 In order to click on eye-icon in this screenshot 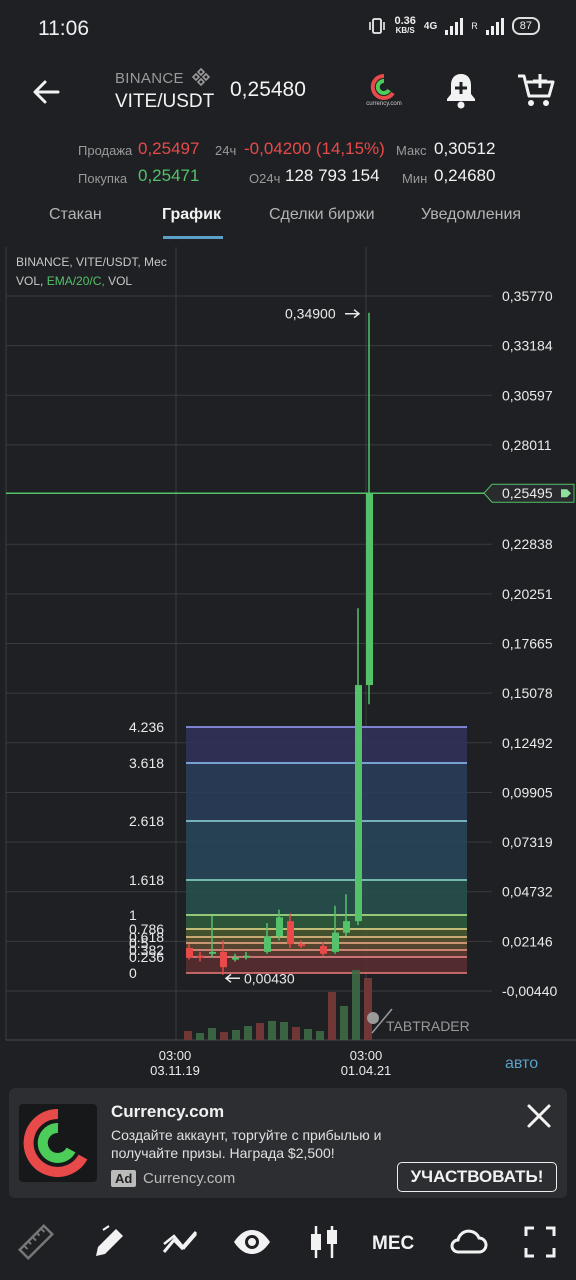, I will do `click(252, 1242)`.